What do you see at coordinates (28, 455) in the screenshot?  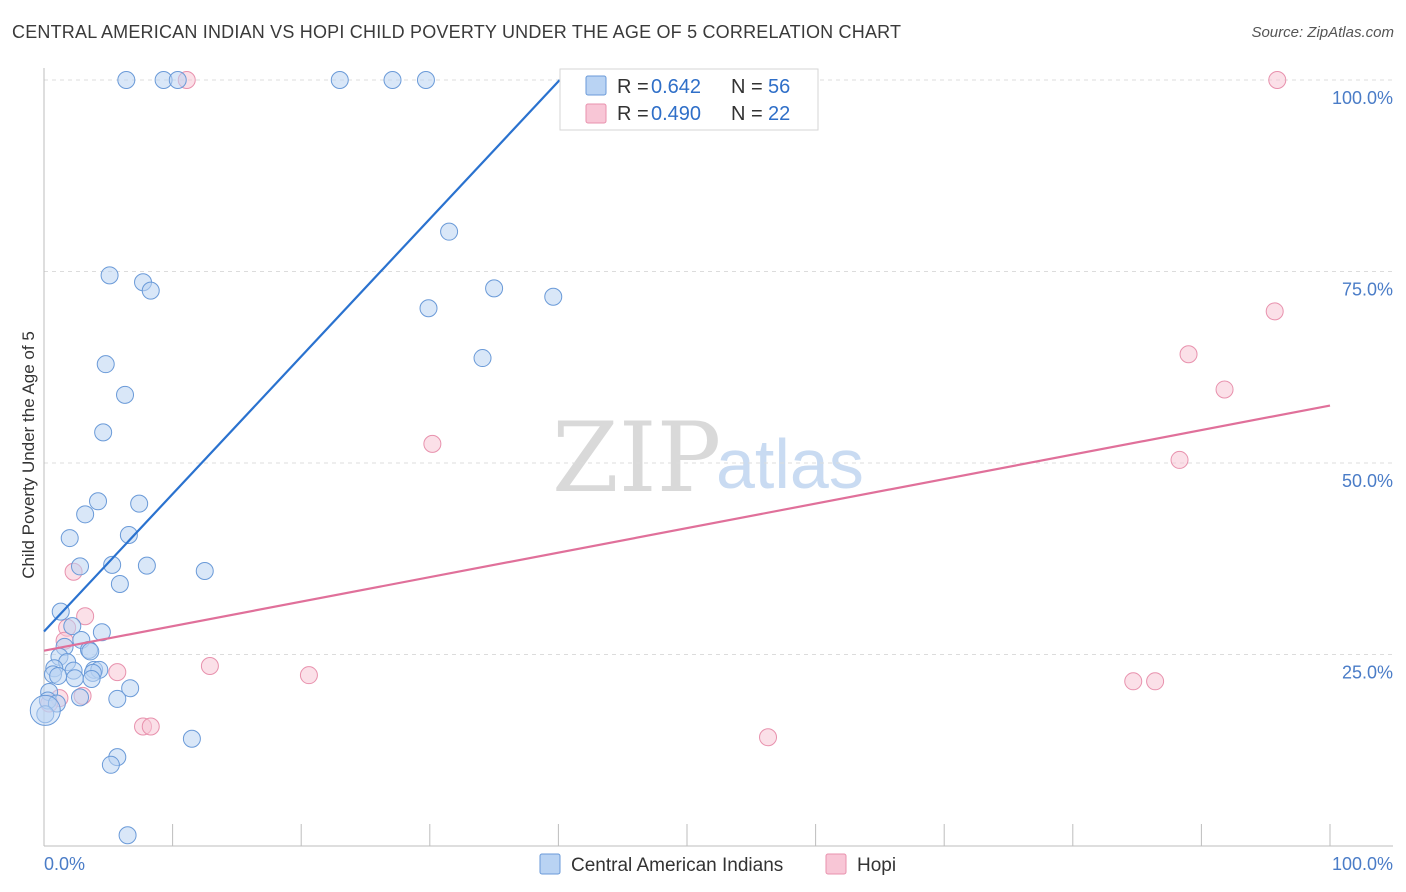 I see `y-axis-label: Child Poverty Under the Age of 5` at bounding box center [28, 455].